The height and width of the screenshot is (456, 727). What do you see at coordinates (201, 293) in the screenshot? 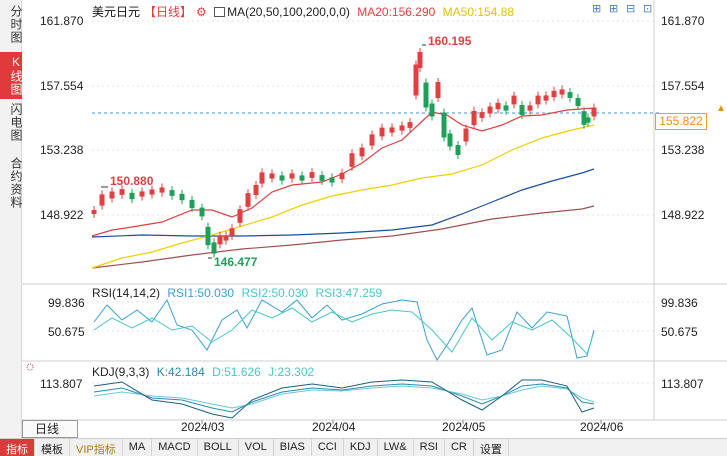
I see `rsi1-value: RSI1:50.030` at bounding box center [201, 293].